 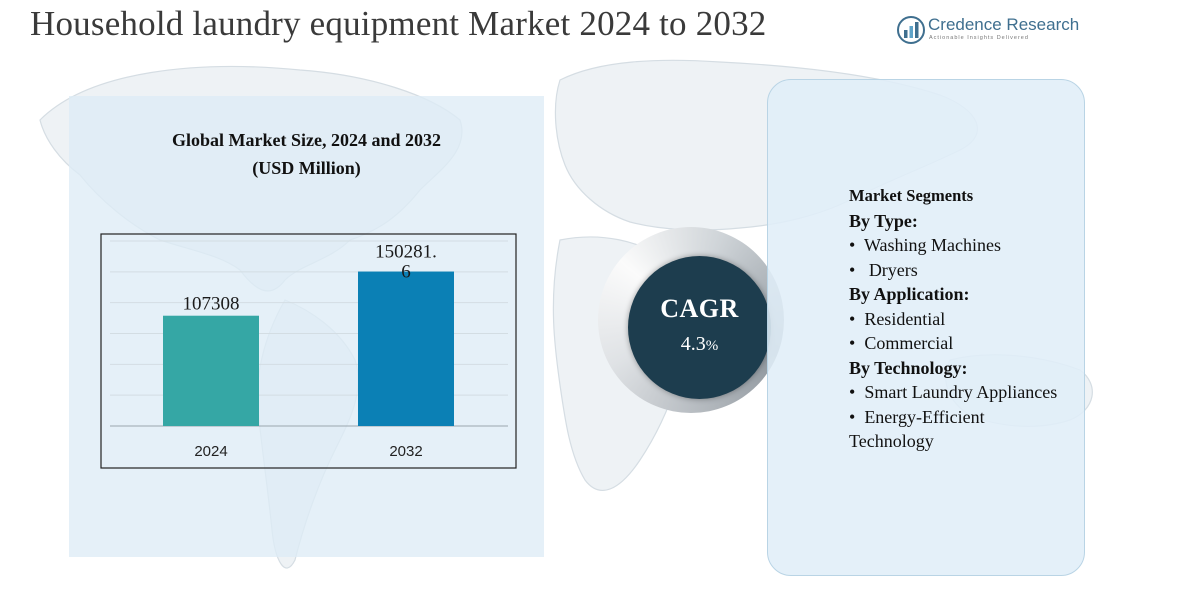 I want to click on segment-item: • Smart Laundry Appliances, so click(x=953, y=392).